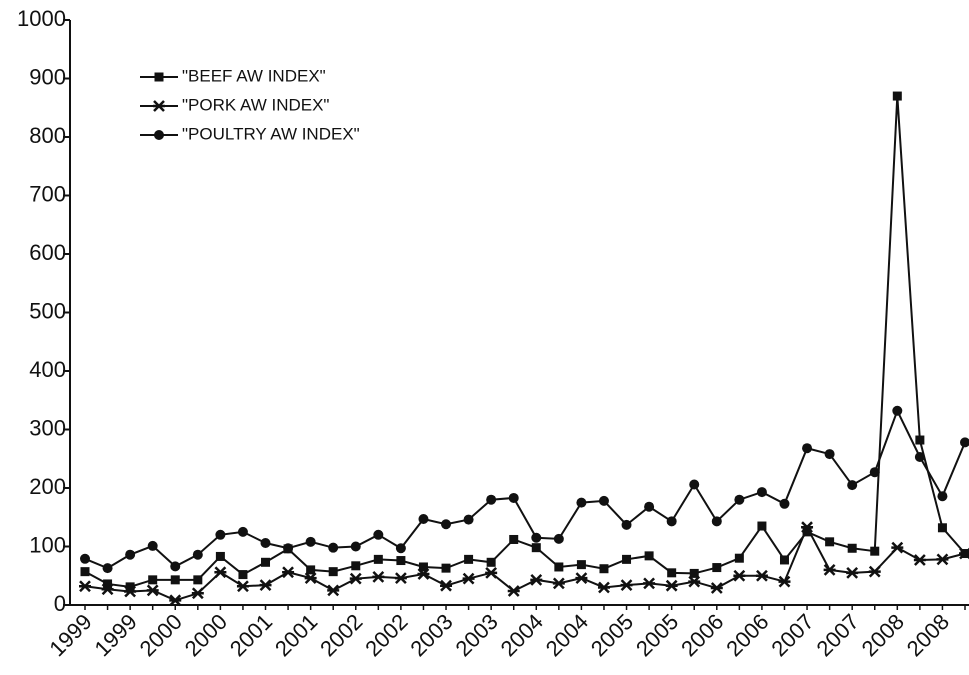 Image resolution: width=969 pixels, height=675 pixels. Describe the element at coordinates (928, 635) in the screenshot. I see `x-tick-label: 2008` at that location.